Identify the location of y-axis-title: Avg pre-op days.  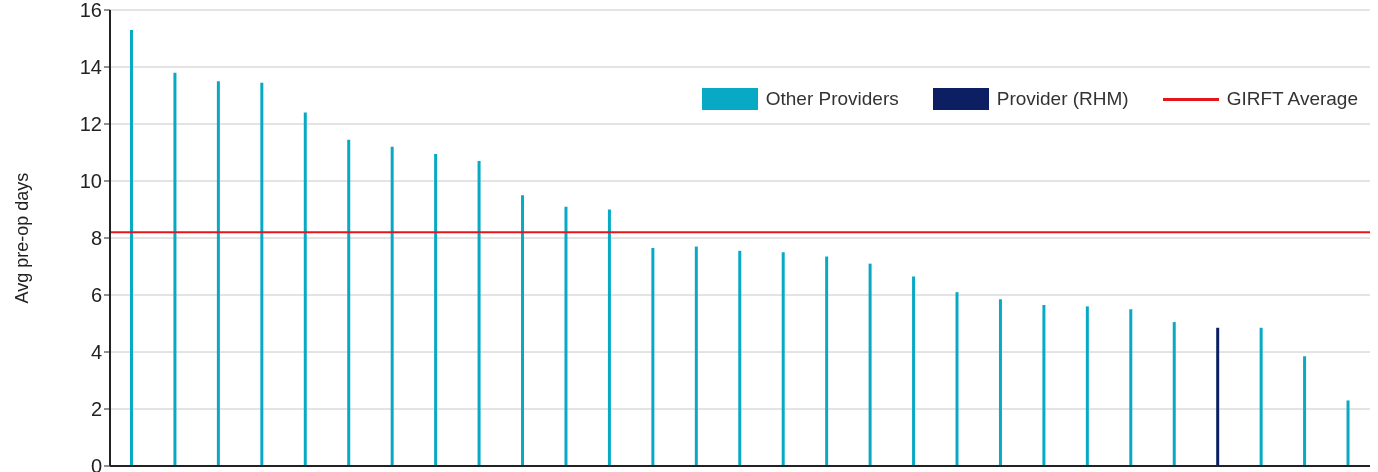
(22, 238).